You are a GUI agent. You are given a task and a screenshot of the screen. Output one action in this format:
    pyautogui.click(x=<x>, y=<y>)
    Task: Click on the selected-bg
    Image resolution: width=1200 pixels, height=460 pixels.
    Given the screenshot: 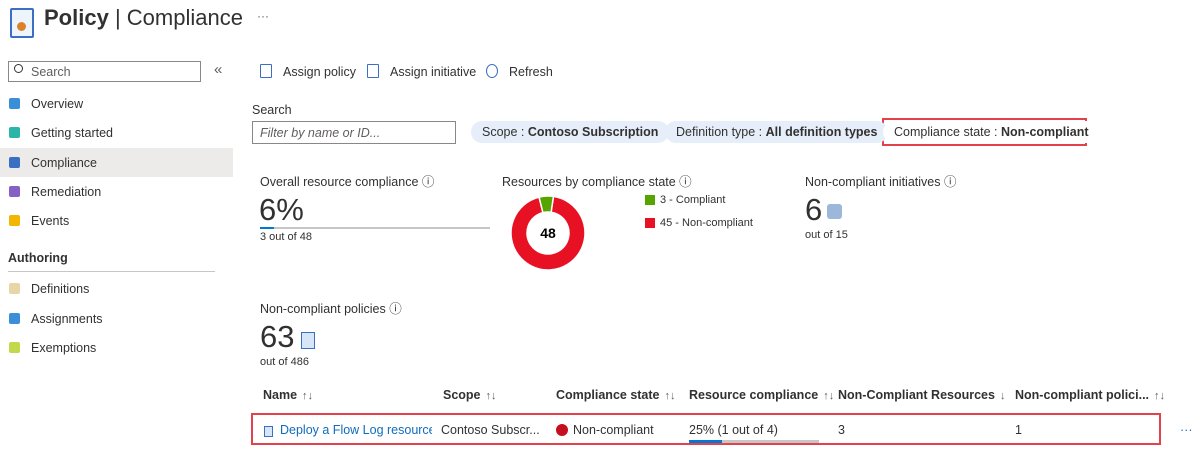 What is the action you would take?
    pyautogui.click(x=116, y=162)
    